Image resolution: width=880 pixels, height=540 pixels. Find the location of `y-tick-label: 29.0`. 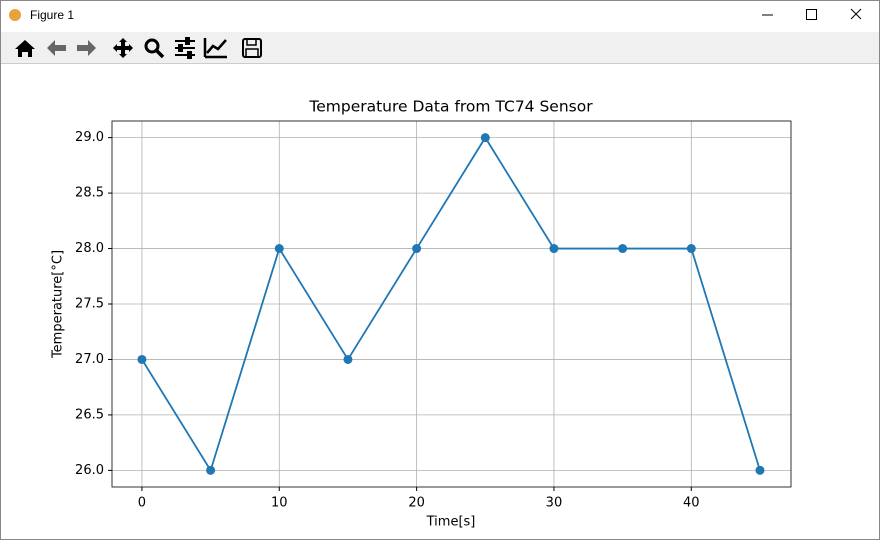

y-tick-label: 29.0 is located at coordinates (89, 137).